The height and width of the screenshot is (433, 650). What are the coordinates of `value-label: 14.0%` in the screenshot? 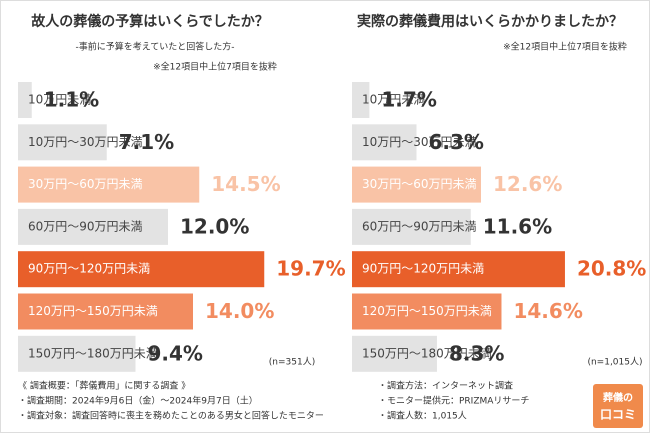 It's located at (239, 311).